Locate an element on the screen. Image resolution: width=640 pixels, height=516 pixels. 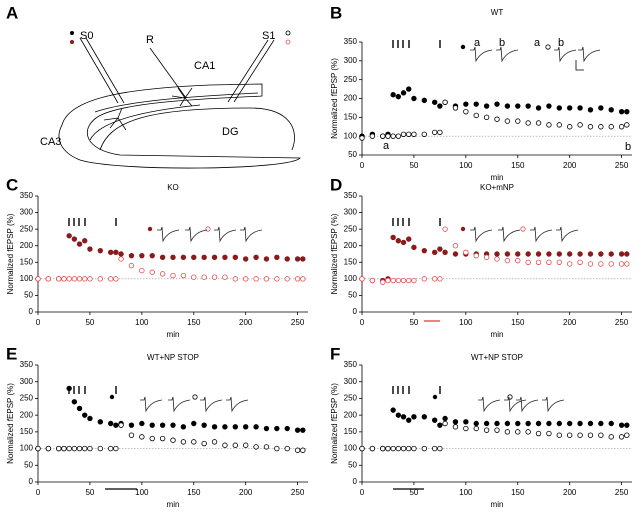
panel-label: A is located at coordinates (12, 12).